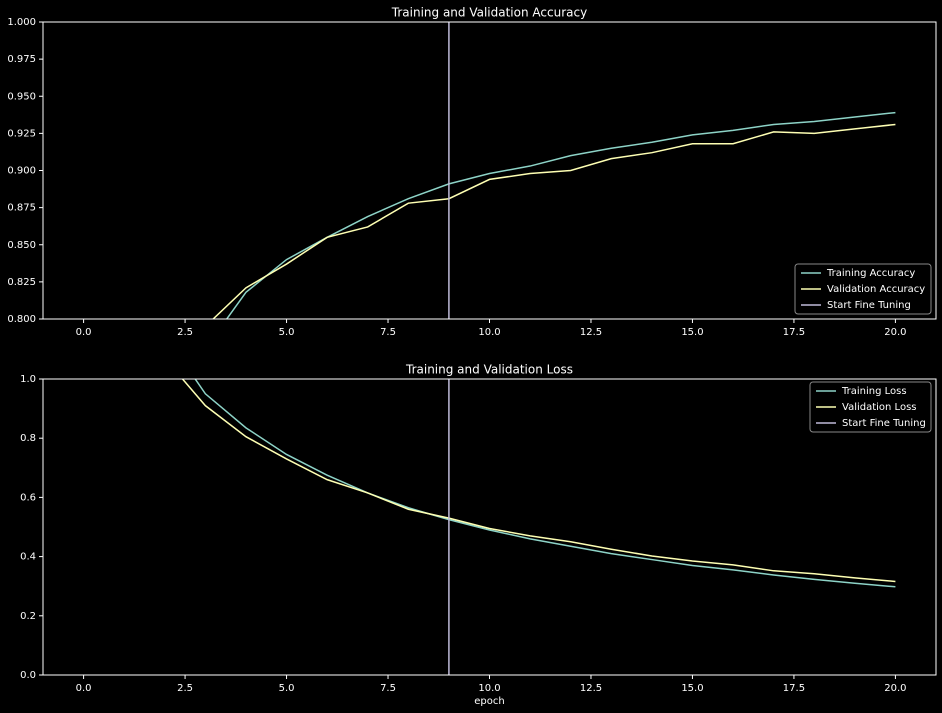 Image resolution: width=942 pixels, height=713 pixels. I want to click on y-tick-label: 0.8, so click(28, 438).